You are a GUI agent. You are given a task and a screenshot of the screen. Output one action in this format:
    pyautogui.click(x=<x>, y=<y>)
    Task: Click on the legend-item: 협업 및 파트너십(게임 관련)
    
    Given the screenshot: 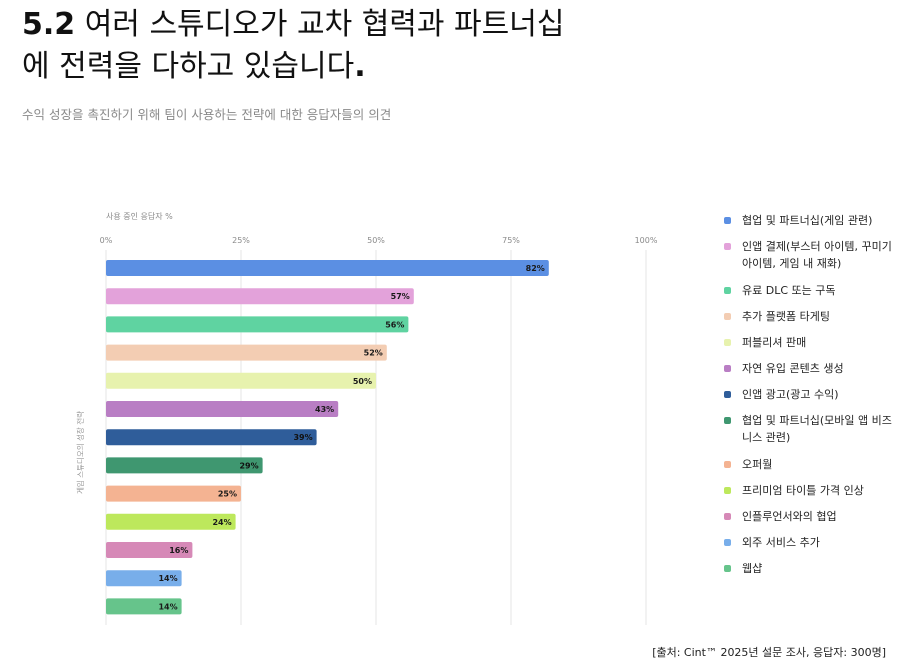 What is the action you would take?
    pyautogui.click(x=809, y=220)
    